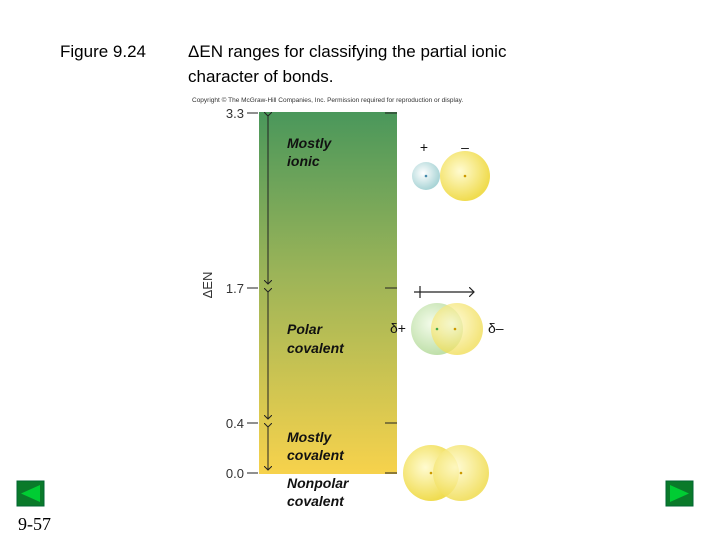 The width and height of the screenshot is (720, 540). What do you see at coordinates (261, 76) in the screenshot?
I see `title-line: character of bonds.` at bounding box center [261, 76].